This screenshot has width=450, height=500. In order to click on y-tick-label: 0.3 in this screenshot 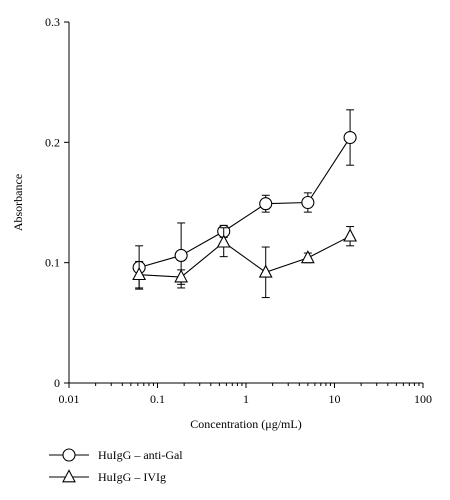, I will do `click(52, 22)`.